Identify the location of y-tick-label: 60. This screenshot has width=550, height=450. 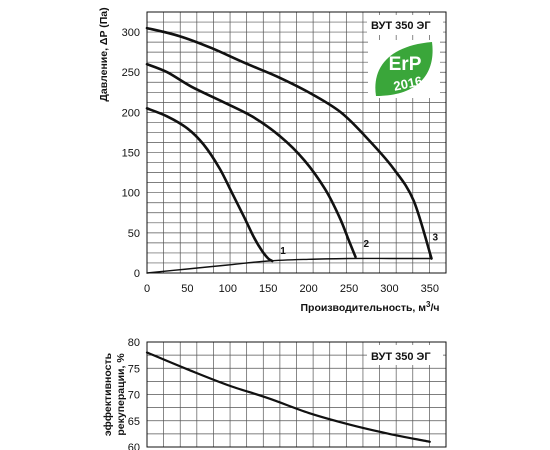
(134, 446).